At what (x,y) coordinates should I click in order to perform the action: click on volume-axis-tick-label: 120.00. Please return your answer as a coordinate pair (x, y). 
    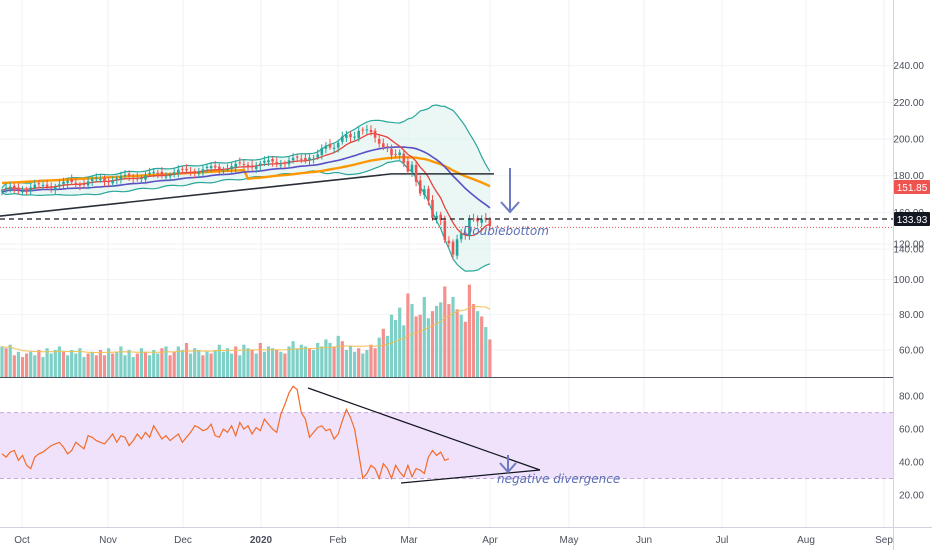
    Looking at the image, I should click on (908, 245).